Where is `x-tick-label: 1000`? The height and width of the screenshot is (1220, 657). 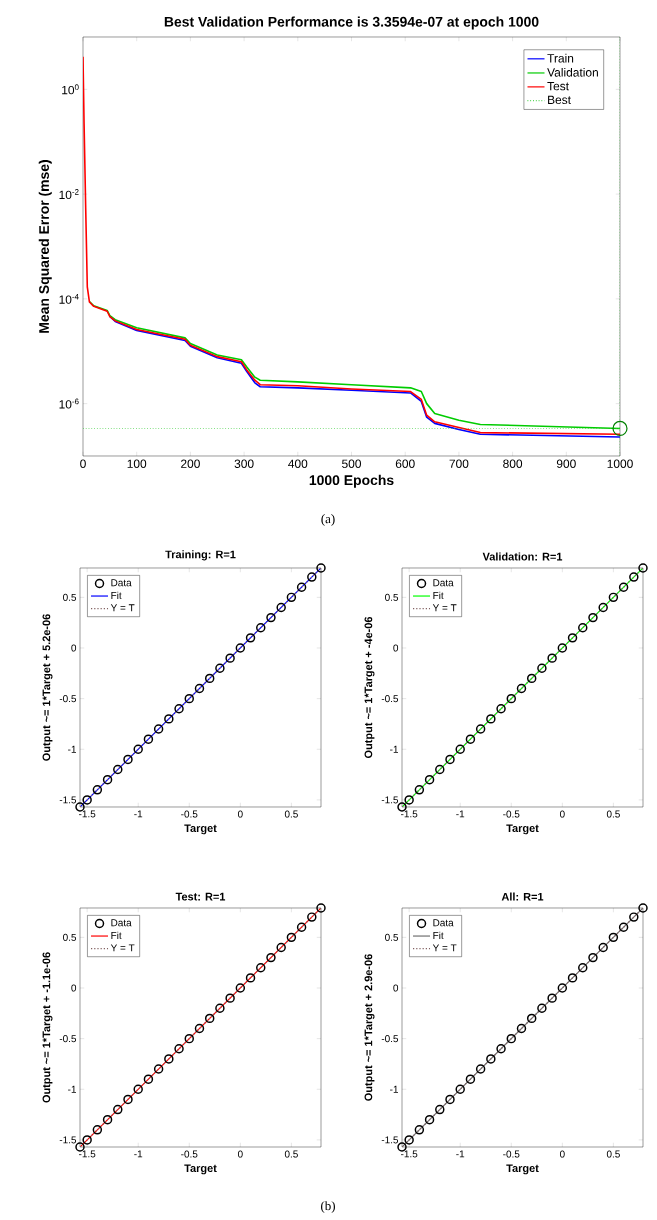
x-tick-label: 1000 is located at coordinates (620, 463).